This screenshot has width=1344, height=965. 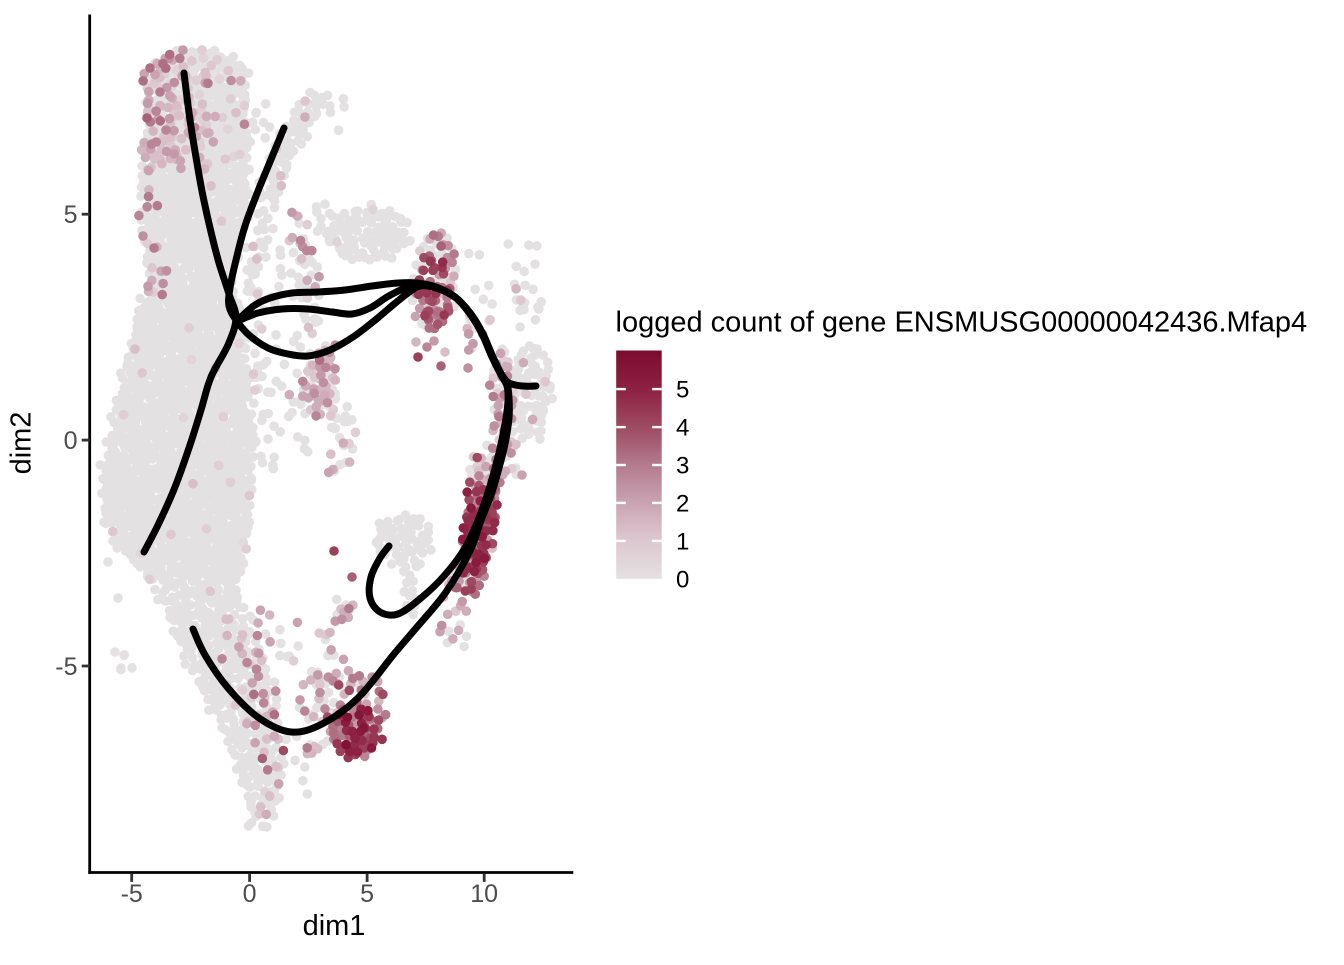 What do you see at coordinates (334, 926) in the screenshot?
I see `svg-text: dim1` at bounding box center [334, 926].